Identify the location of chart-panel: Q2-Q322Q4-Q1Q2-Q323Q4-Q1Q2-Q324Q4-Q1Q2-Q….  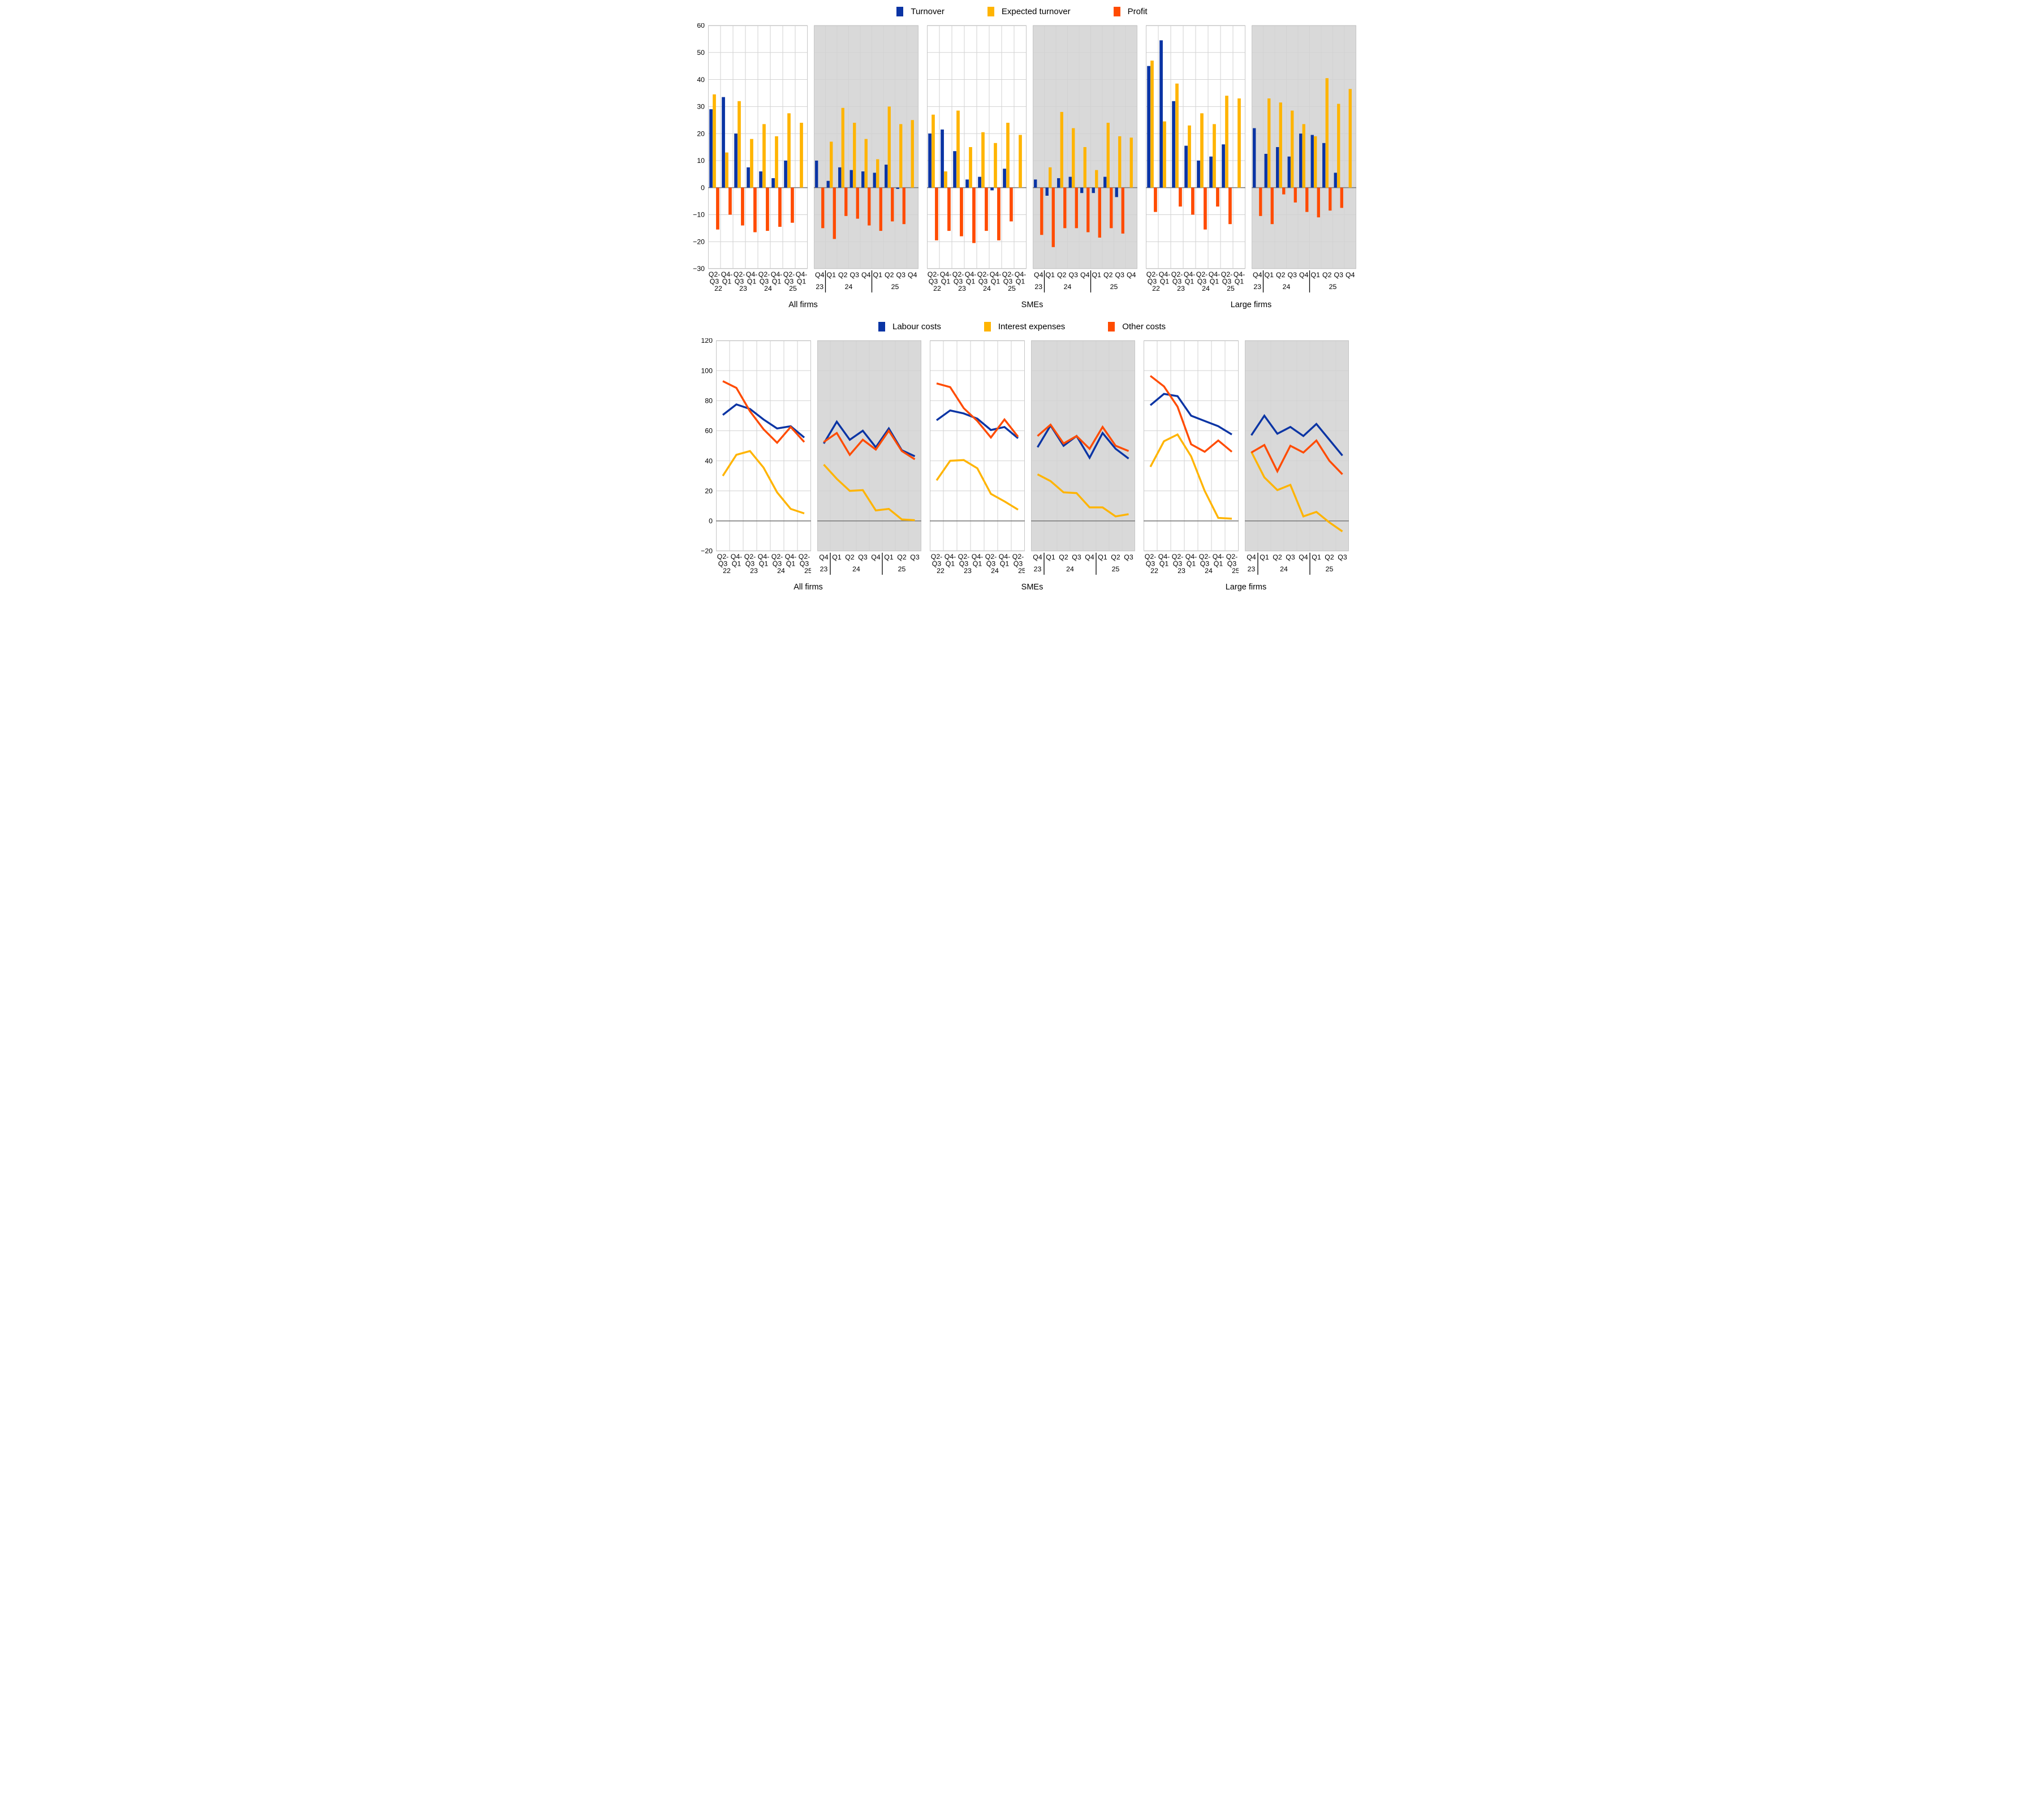
(1195, 158).